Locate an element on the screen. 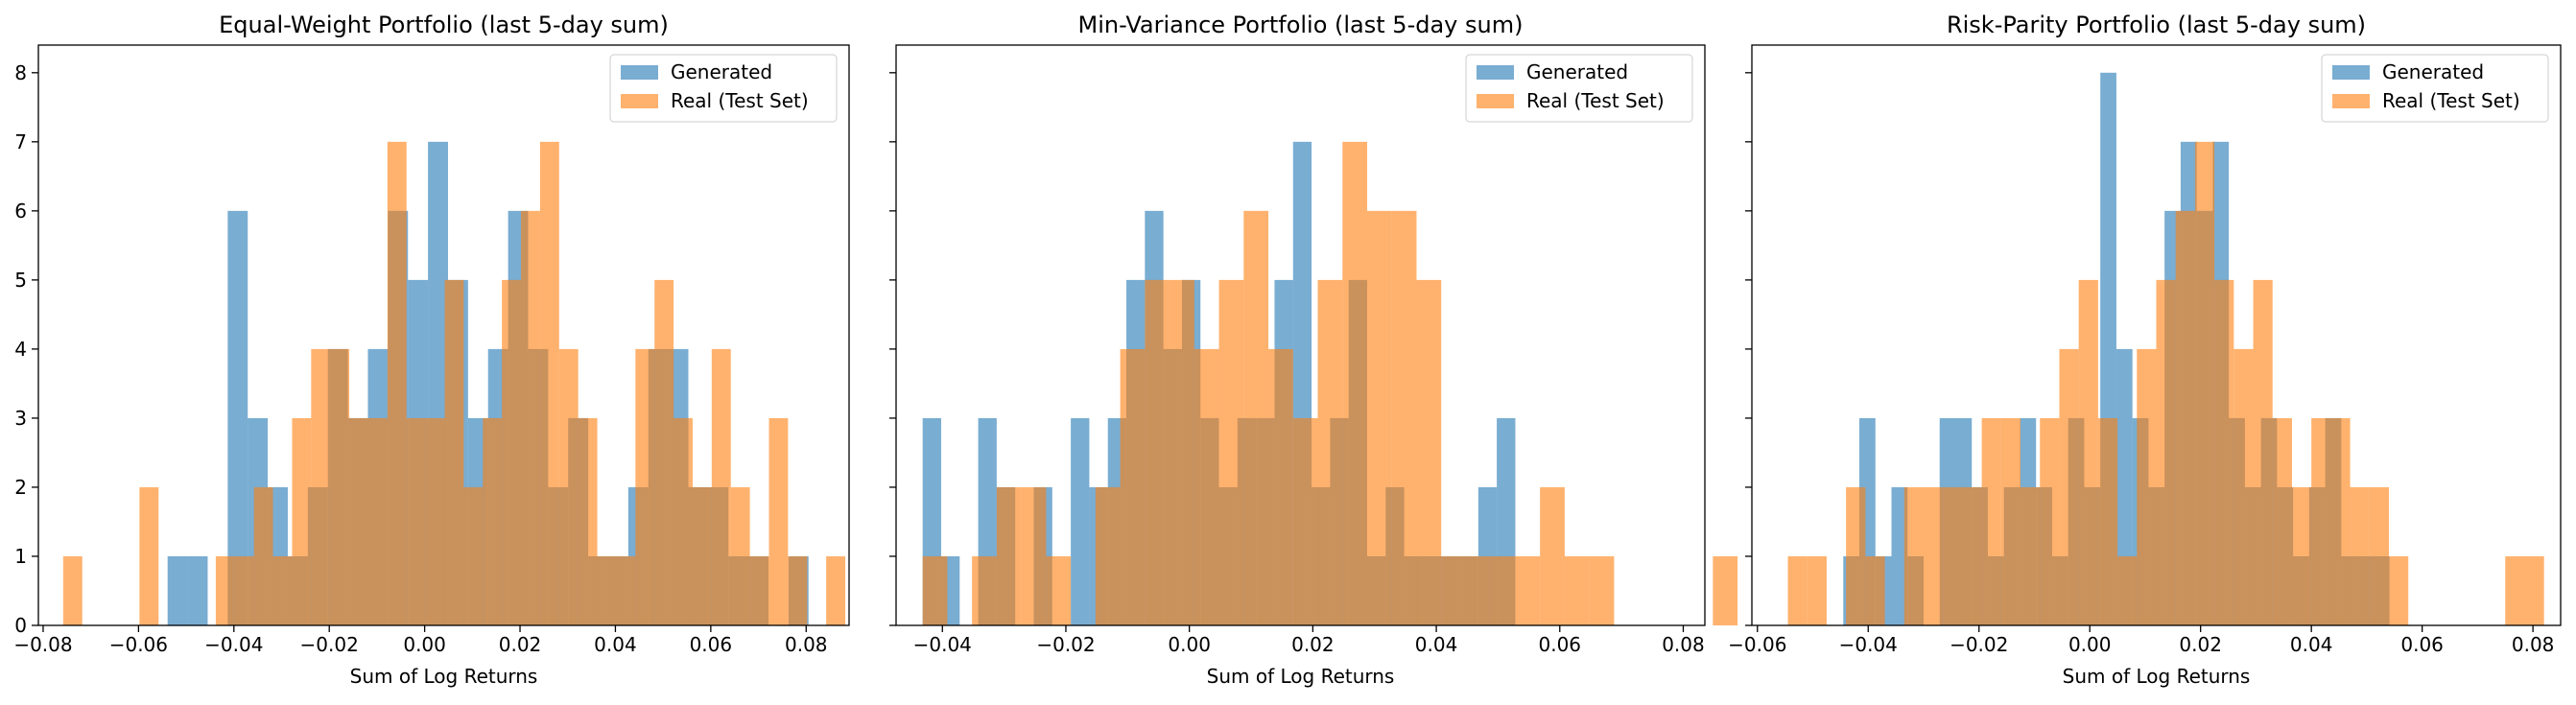 The height and width of the screenshot is (705, 2576). y-tick-label: 2 is located at coordinates (21, 487).